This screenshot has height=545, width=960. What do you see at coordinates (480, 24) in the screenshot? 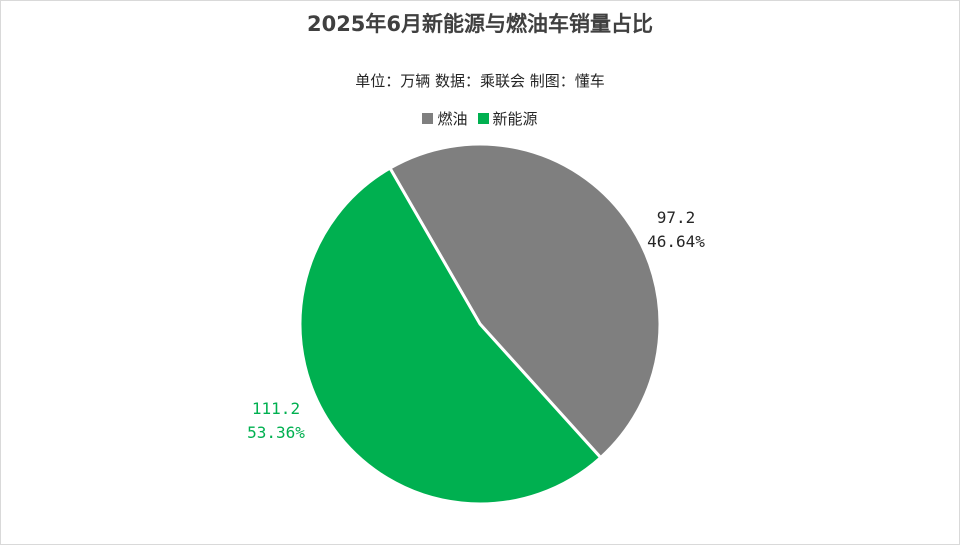
I see `chart-title: 2025年6月新能源与燃油车销量占比` at bounding box center [480, 24].